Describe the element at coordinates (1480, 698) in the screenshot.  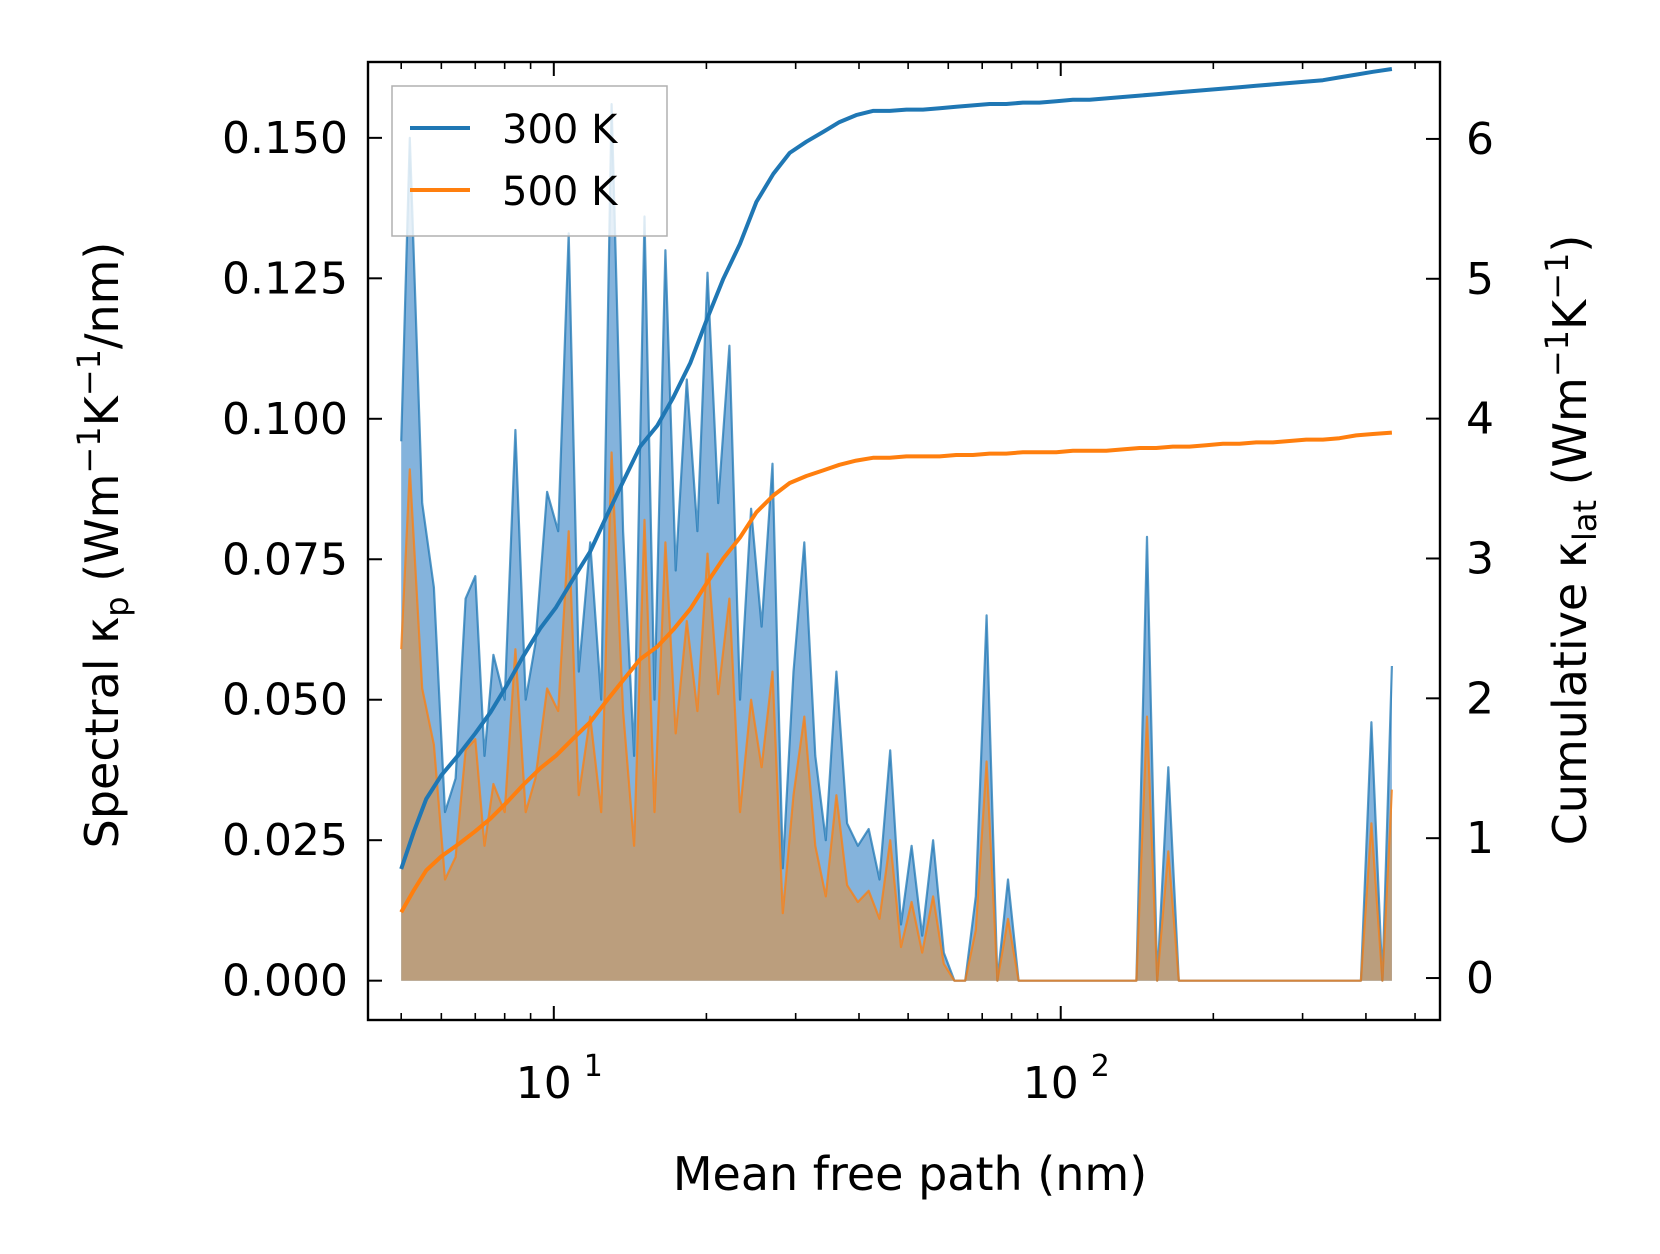
I see `y-right-tick-label: 2` at that location.